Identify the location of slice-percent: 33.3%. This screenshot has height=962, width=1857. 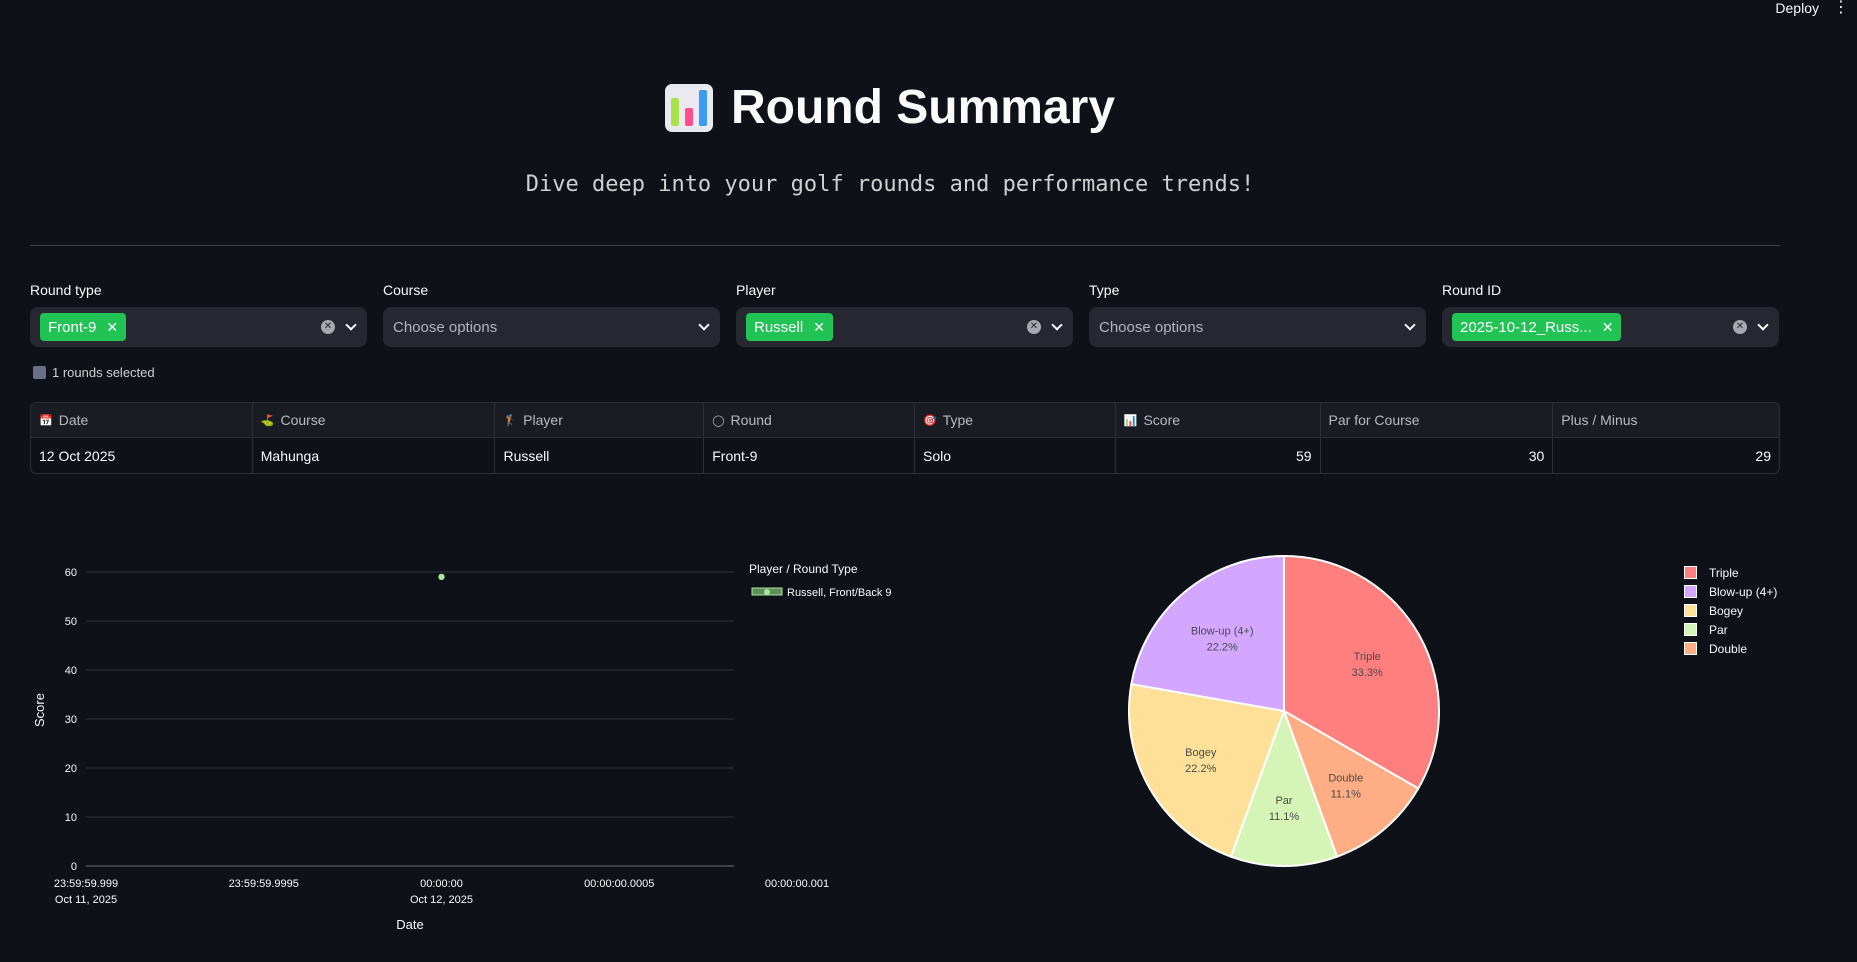
(1367, 673).